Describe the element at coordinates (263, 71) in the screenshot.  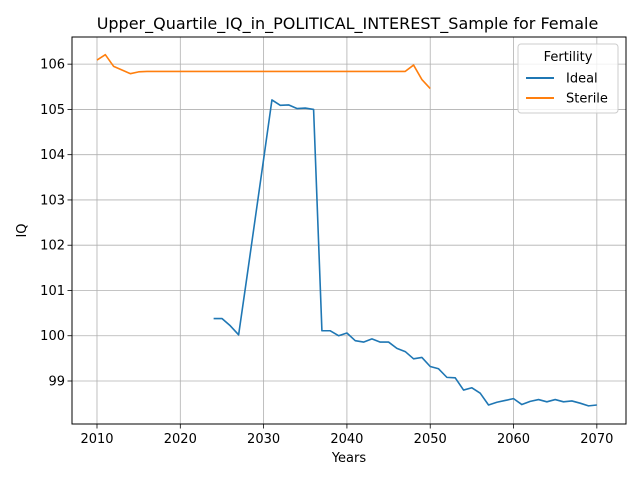
I see `series-line-sterile` at that location.